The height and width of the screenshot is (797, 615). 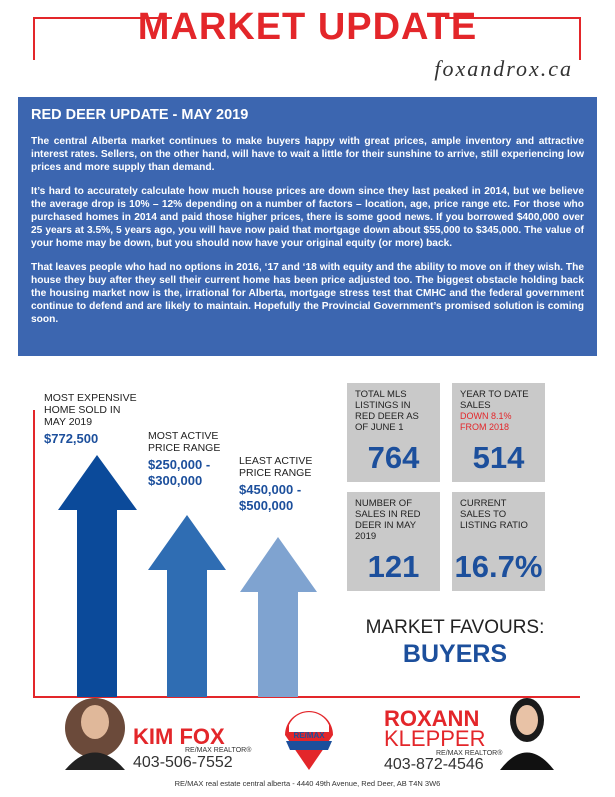 I want to click on agent-phone: 403-506-7552, so click(x=183, y=762).